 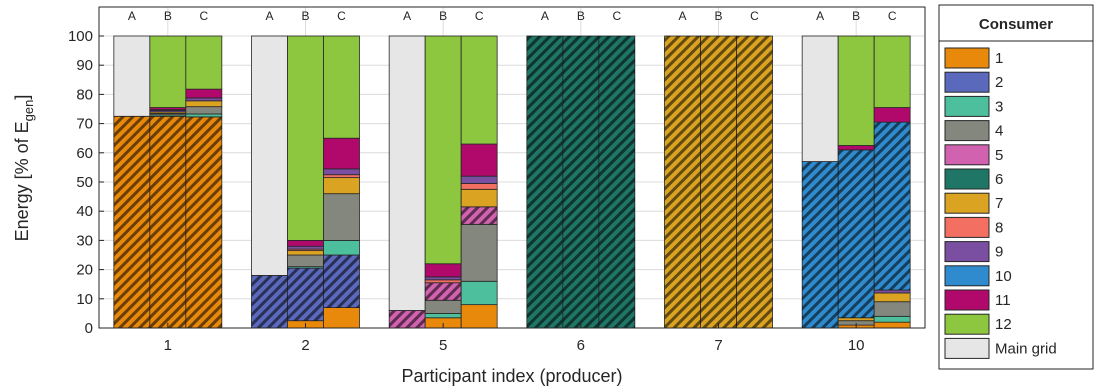 What do you see at coordinates (1003, 324) in the screenshot?
I see `legend-label: 12` at bounding box center [1003, 324].